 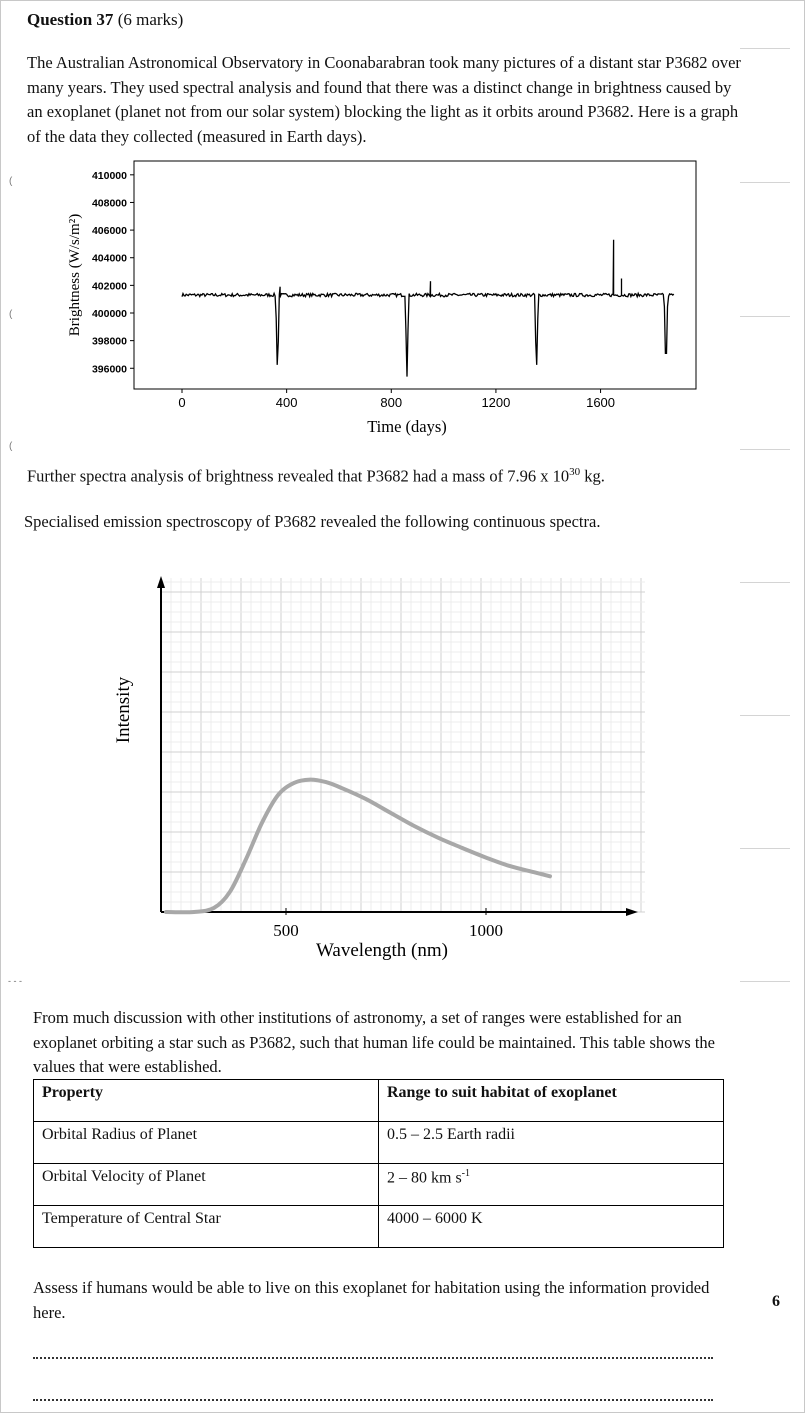 What do you see at coordinates (206, 1184) in the screenshot?
I see `table-cell-property: Orbital Velocity of Planet` at bounding box center [206, 1184].